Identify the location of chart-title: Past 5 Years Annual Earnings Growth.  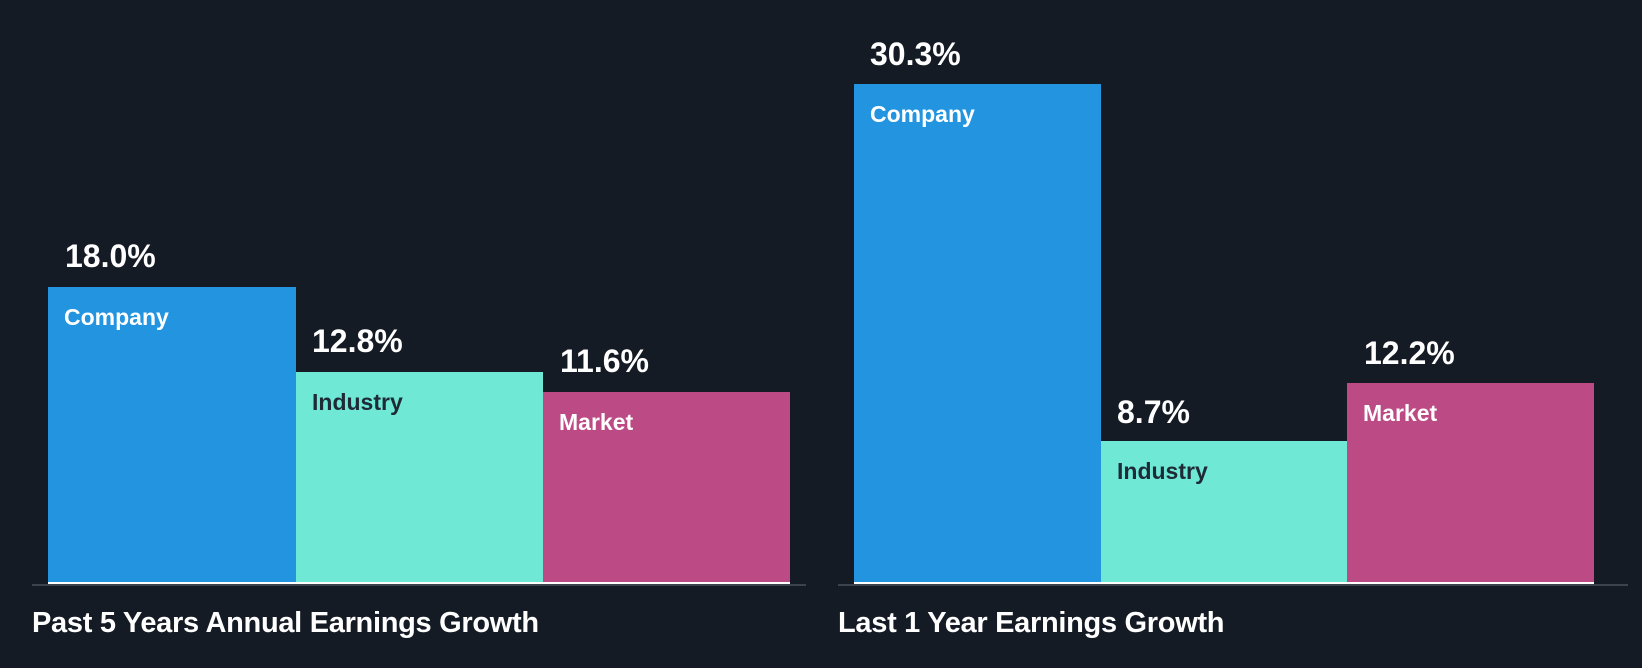
(285, 623).